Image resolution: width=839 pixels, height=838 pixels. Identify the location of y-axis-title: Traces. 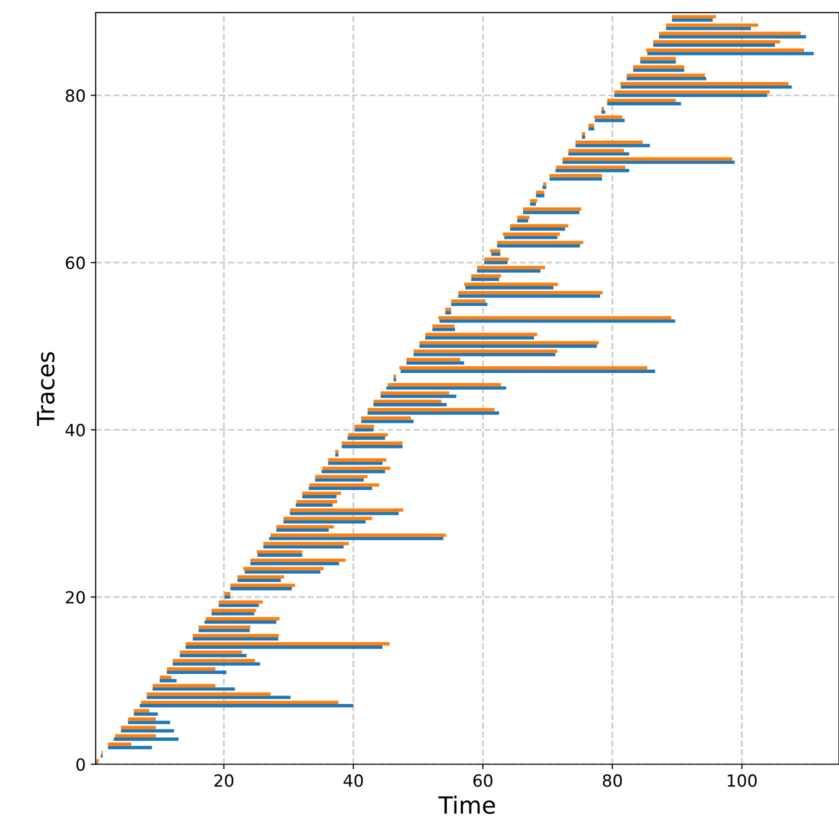
(46, 389).